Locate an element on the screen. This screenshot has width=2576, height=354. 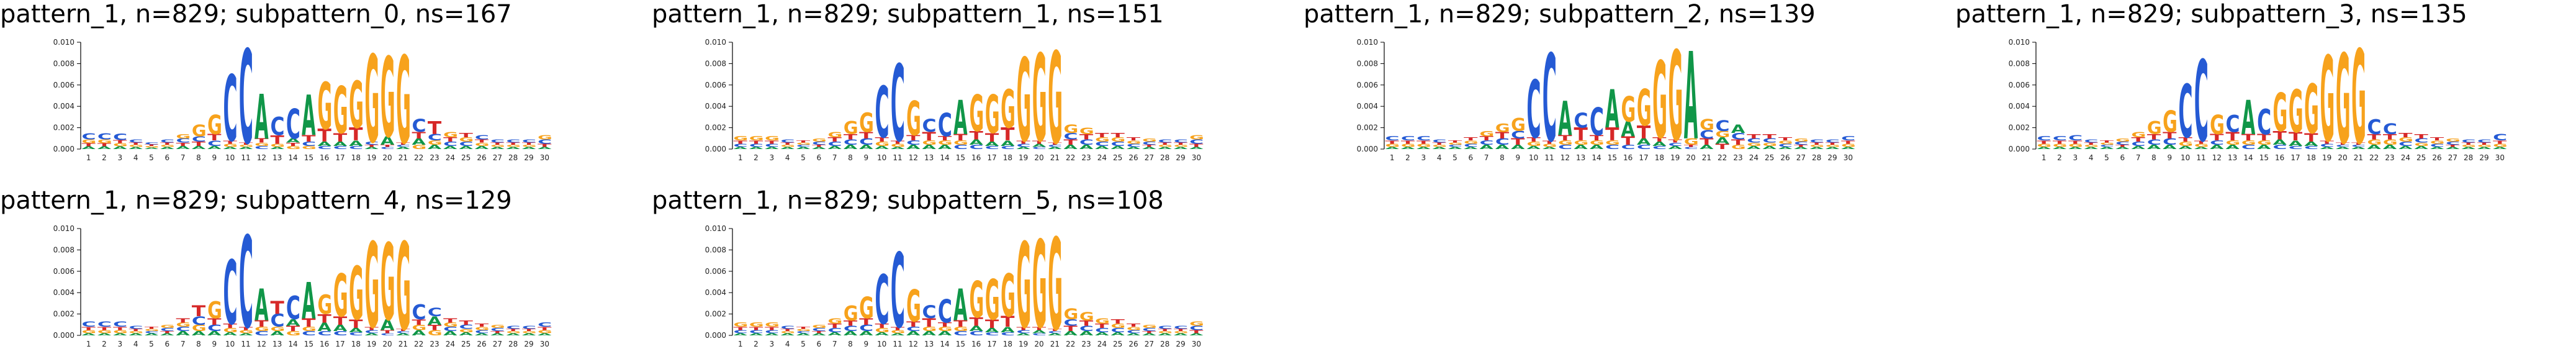
x-tick-label: 8 is located at coordinates (198, 157).